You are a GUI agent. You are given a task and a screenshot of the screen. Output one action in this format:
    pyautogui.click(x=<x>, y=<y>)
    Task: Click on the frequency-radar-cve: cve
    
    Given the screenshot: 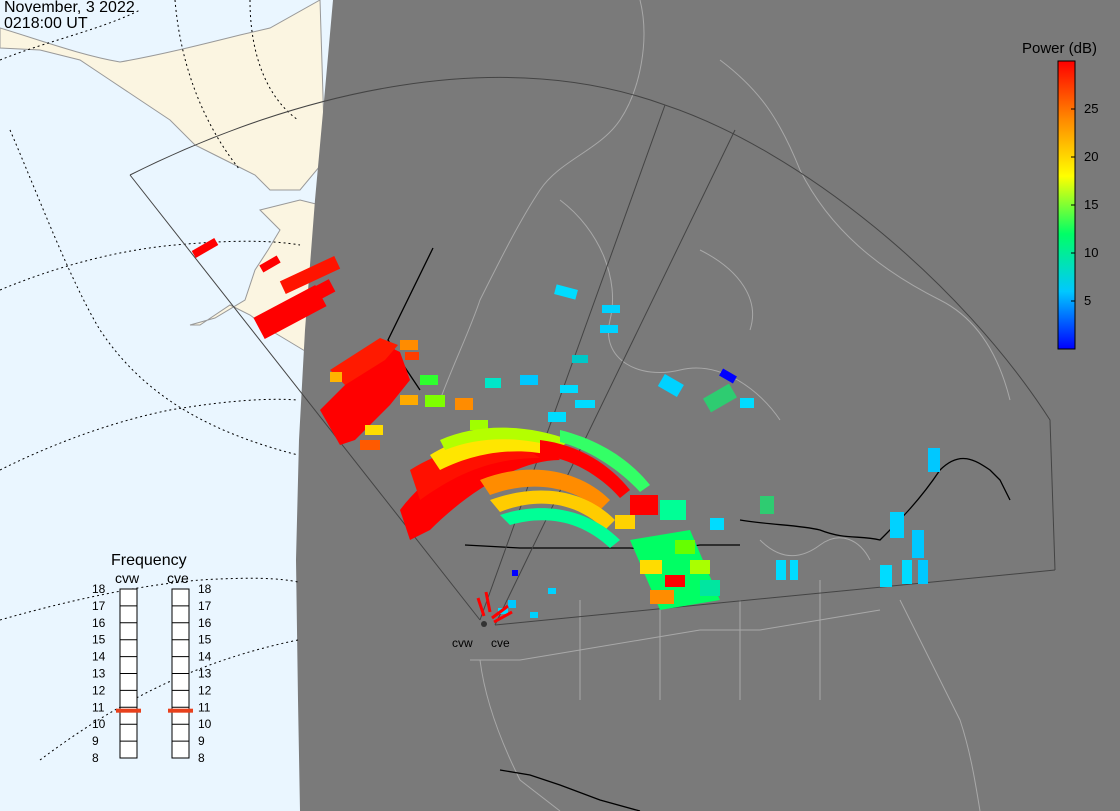 What is the action you would take?
    pyautogui.click(x=178, y=578)
    